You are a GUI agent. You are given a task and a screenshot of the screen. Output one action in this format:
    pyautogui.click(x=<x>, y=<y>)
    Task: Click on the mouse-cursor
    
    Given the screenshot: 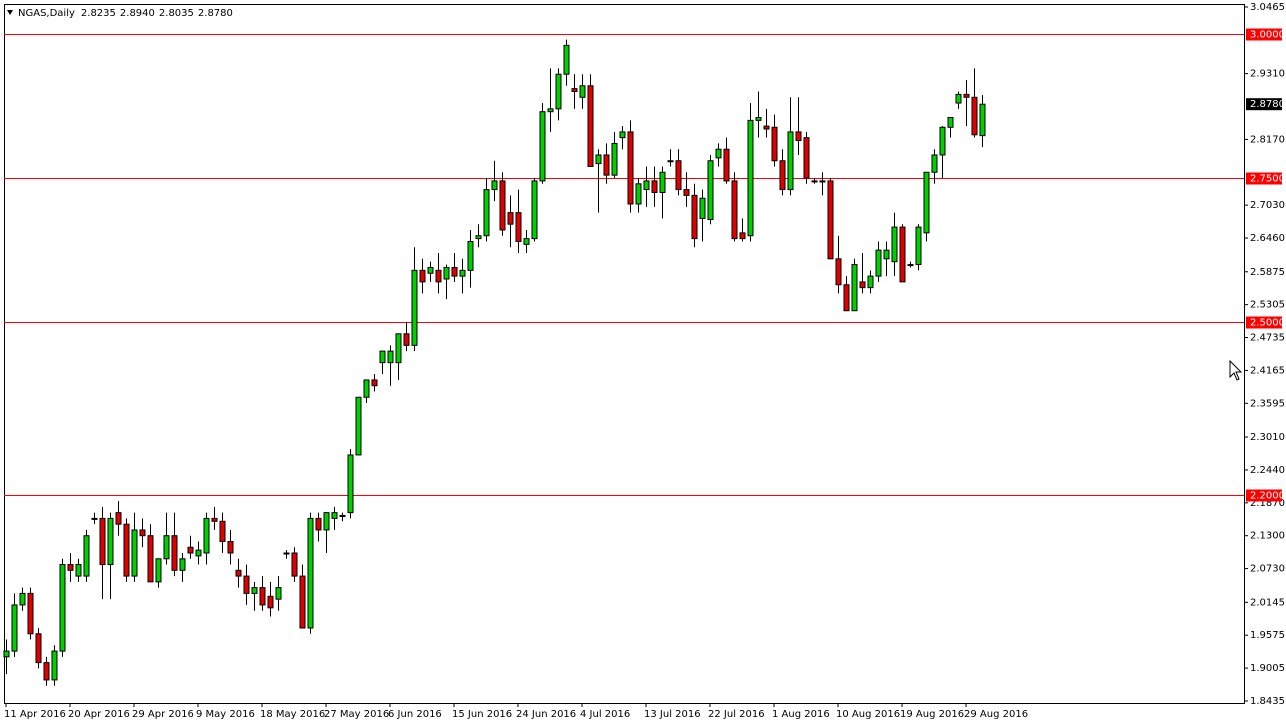 What is the action you would take?
    pyautogui.click(x=1236, y=370)
    